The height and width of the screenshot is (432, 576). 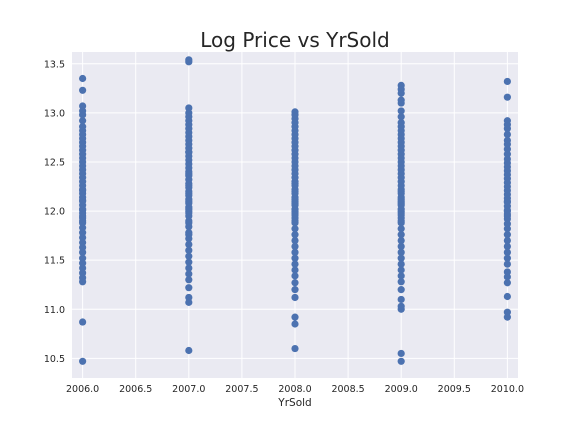 I want to click on y-axis-ticks: 10.5 11.0 11.5 12.0 12.5 13.0 13.5, so click(x=54, y=212).